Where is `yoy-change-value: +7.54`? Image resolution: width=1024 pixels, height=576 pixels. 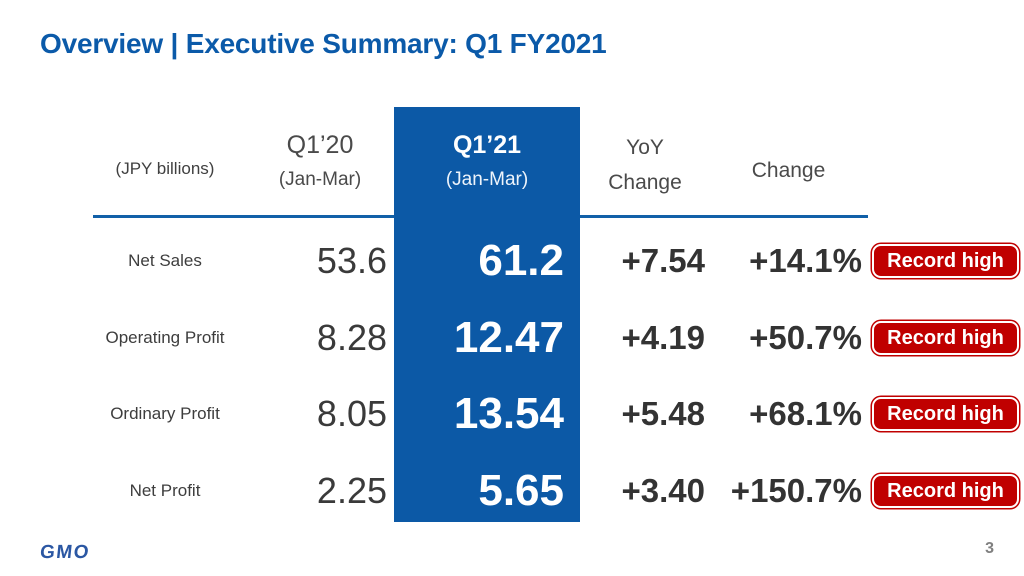 yoy-change-value: +7.54 is located at coordinates (663, 260).